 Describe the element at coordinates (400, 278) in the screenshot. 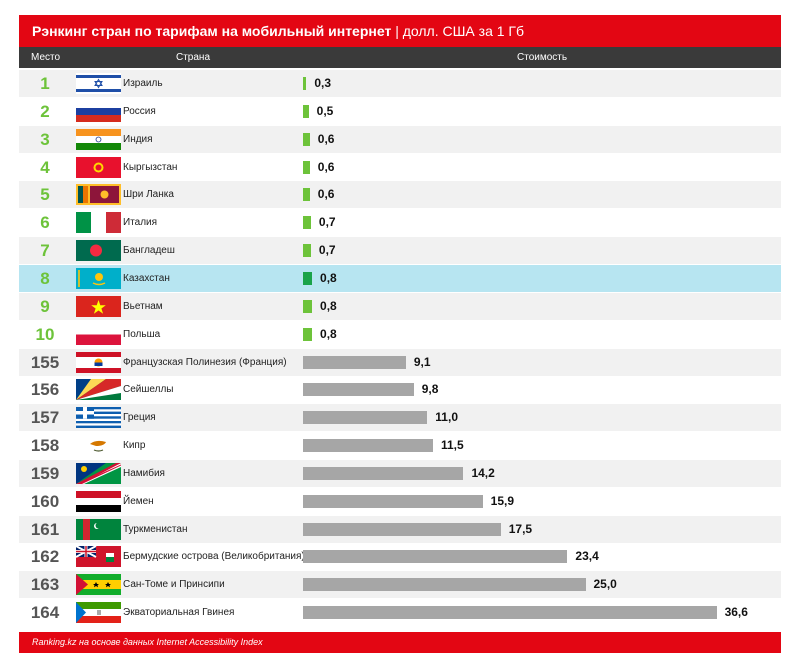

I see `table-row: 8 Казахстан 0,8` at that location.